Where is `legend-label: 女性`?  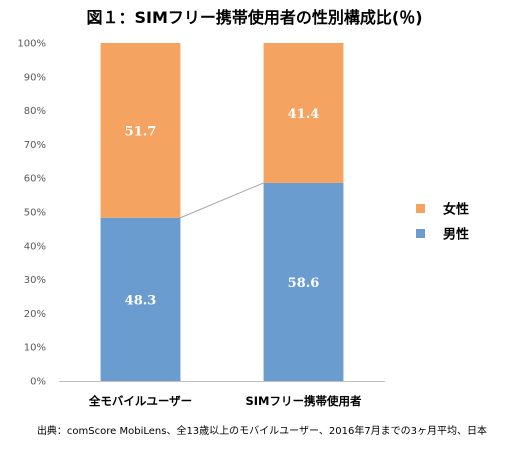
legend-label: 女性 is located at coordinates (456, 210).